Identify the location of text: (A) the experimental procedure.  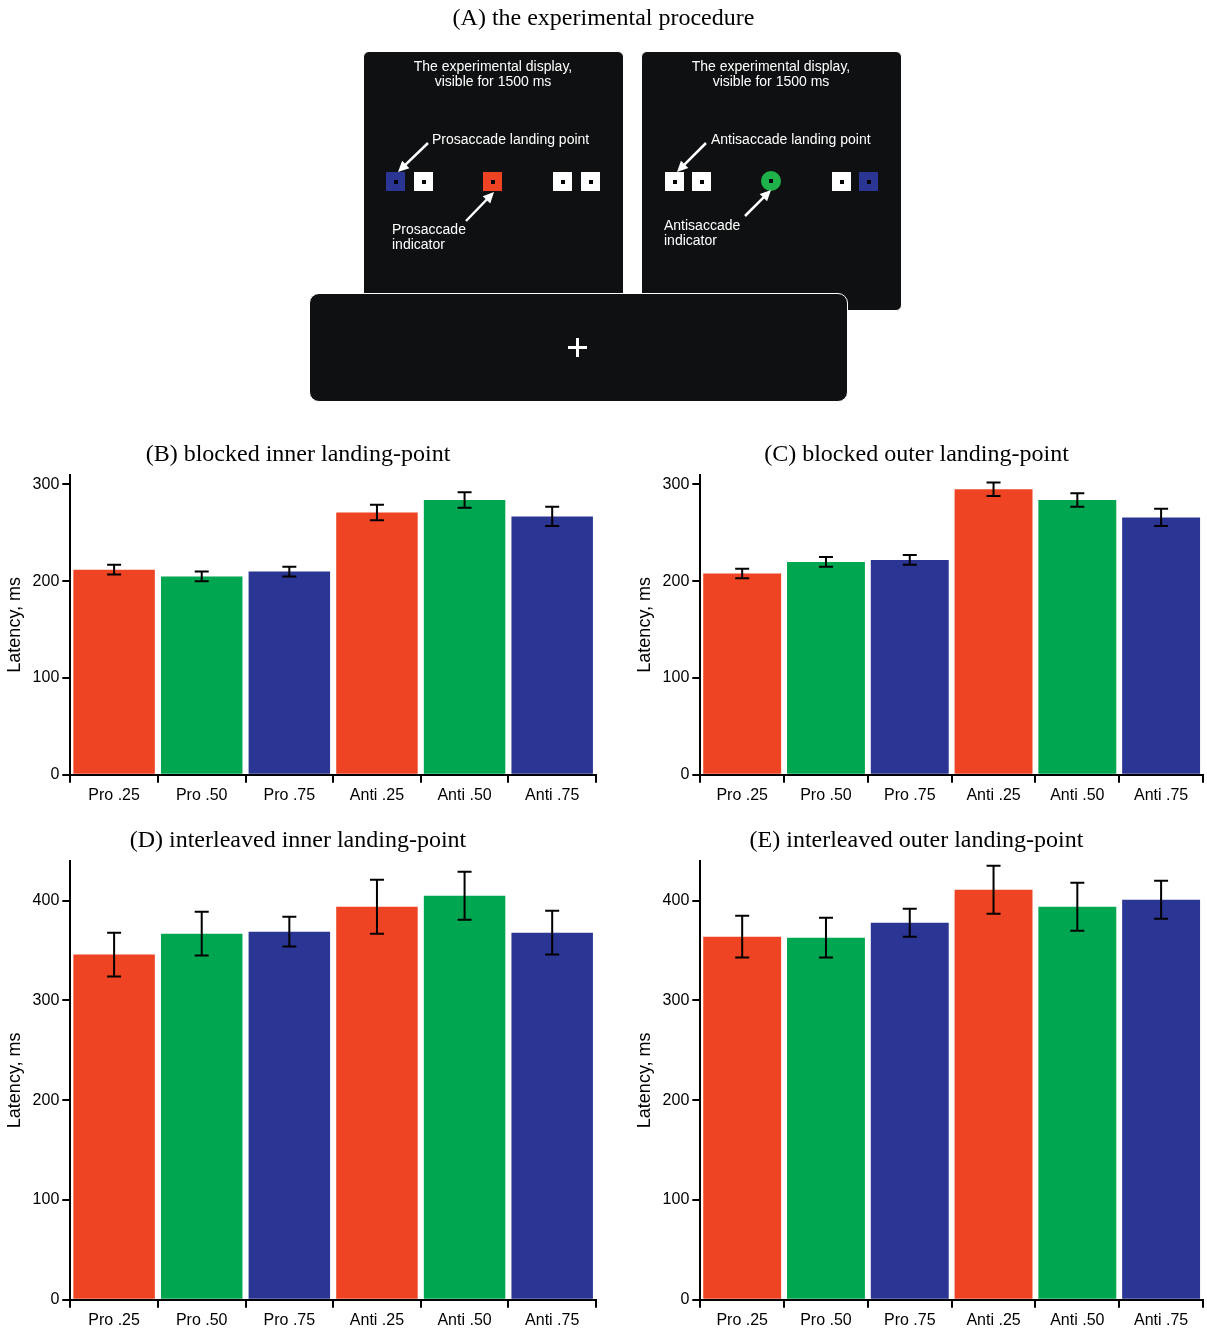
(603, 17).